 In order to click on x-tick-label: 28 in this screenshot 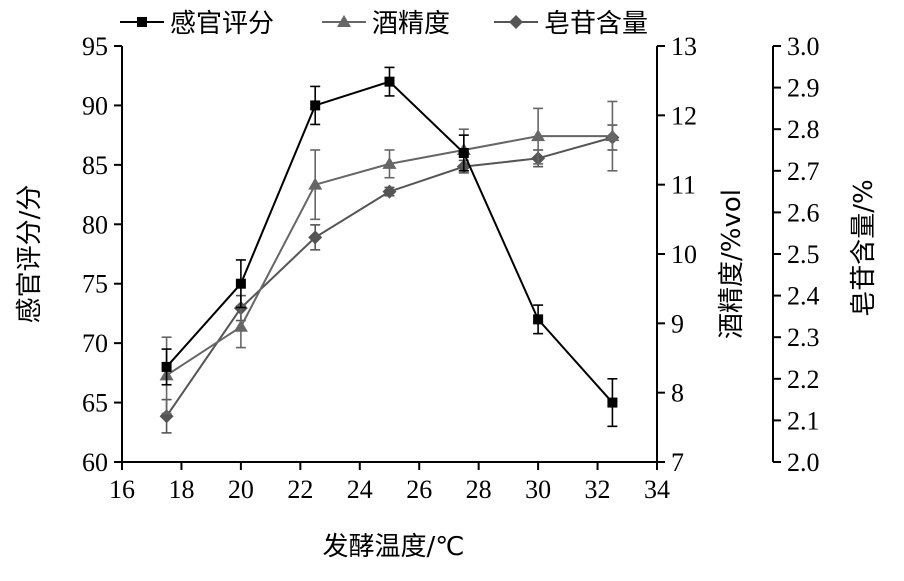, I will do `click(479, 489)`.